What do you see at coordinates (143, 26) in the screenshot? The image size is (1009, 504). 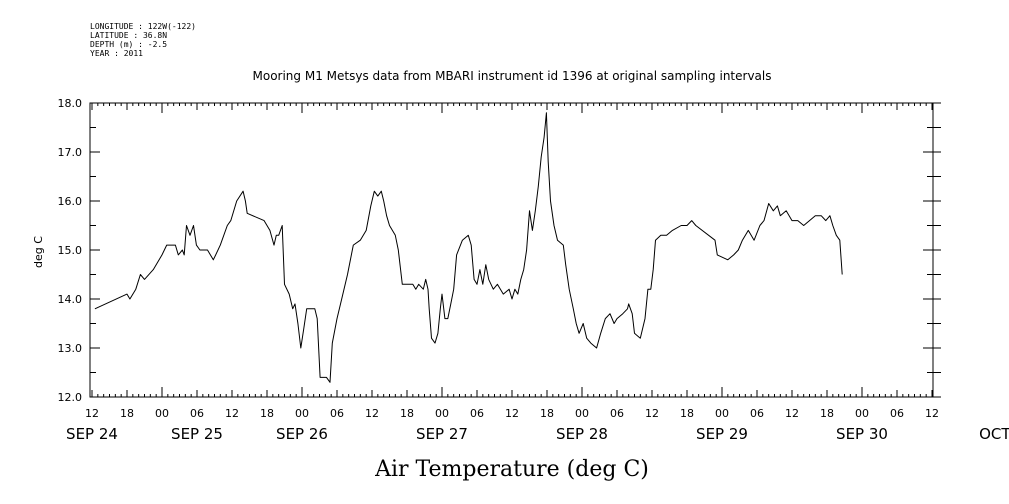 I see `longitude-label: LONGITUDE : 122W(-122)` at bounding box center [143, 26].